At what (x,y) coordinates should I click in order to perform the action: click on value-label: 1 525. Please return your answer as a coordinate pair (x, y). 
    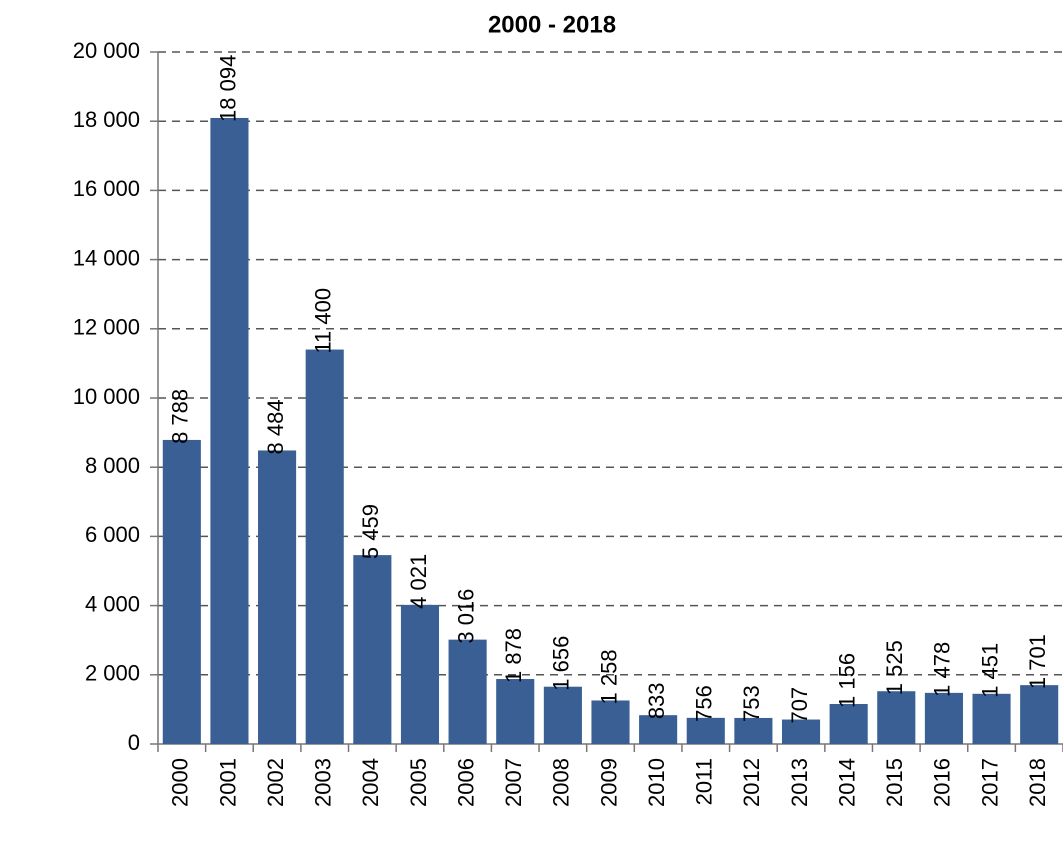
    Looking at the image, I should click on (894, 667).